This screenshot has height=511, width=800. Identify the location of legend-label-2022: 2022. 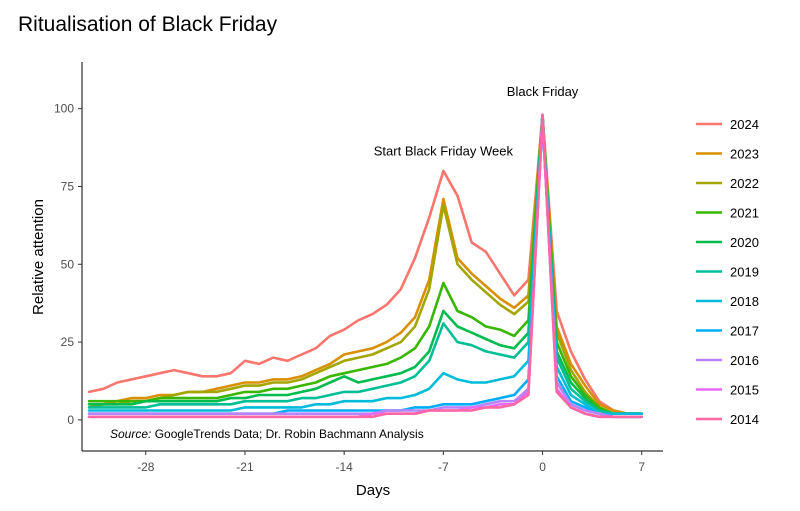
(744, 183).